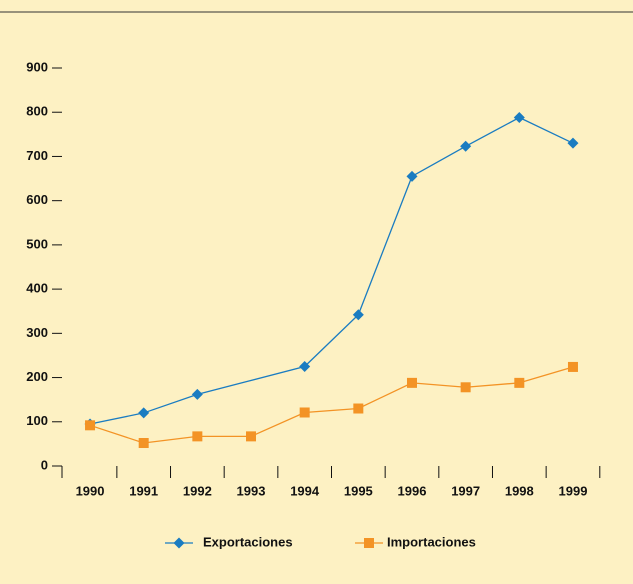 This screenshot has height=584, width=633. Describe the element at coordinates (573, 490) in the screenshot. I see `x-tick-label: 1999` at that location.